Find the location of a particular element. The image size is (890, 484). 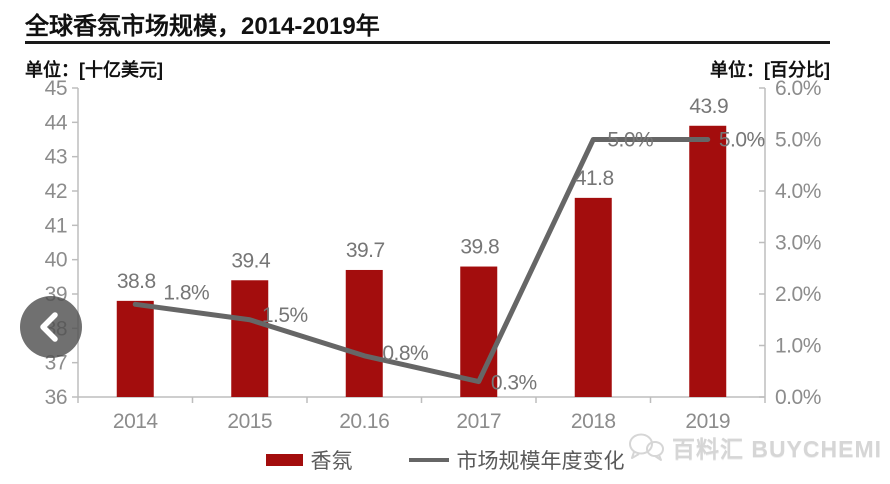

chart-legend: 香氛 市场规模年度变化 is located at coordinates (445, 460).